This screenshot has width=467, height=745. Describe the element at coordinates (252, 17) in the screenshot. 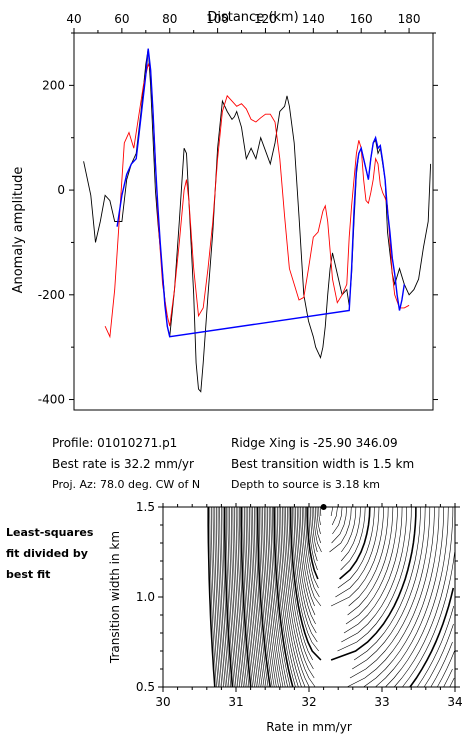

I see `x-axis-title: Distance (km)` at that location.